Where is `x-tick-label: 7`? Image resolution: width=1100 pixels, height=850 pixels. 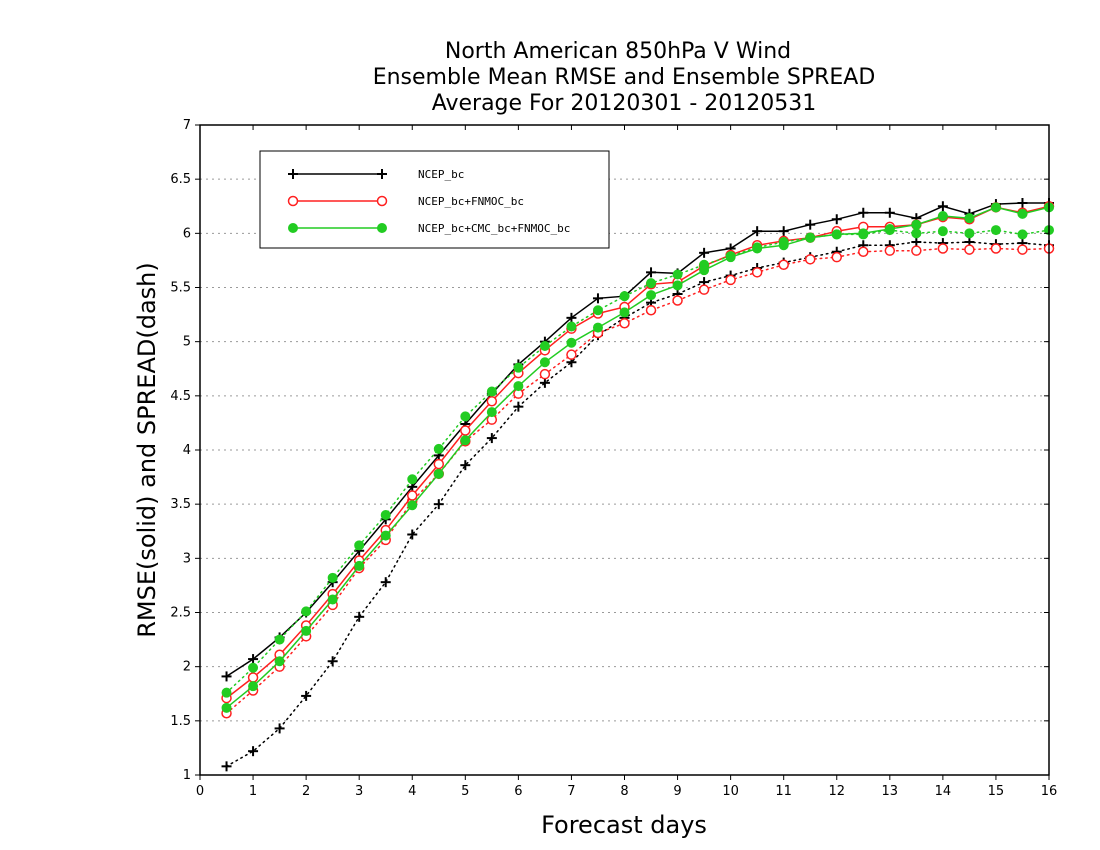
x-tick-label: 7 is located at coordinates (571, 791).